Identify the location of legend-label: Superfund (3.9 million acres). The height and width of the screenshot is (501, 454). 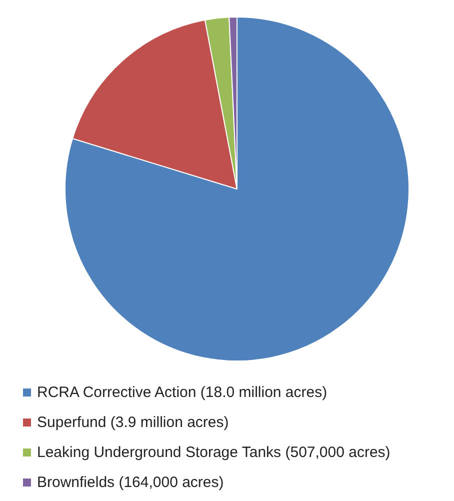
(133, 422).